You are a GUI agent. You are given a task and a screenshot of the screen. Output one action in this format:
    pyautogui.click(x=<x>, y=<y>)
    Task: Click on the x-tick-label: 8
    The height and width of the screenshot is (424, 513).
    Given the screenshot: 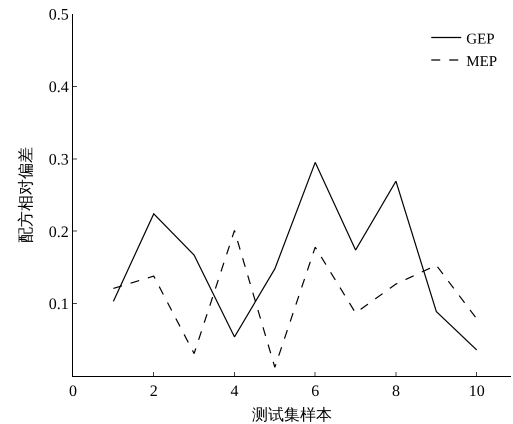 What is the action you would take?
    pyautogui.click(x=396, y=391)
    